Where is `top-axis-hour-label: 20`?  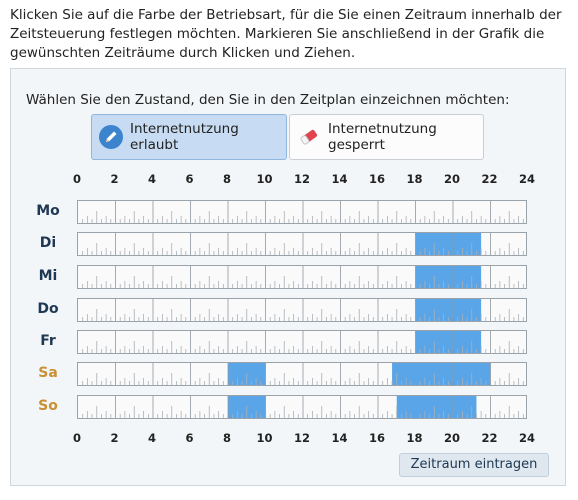 top-axis-hour-label: 20 is located at coordinates (452, 179).